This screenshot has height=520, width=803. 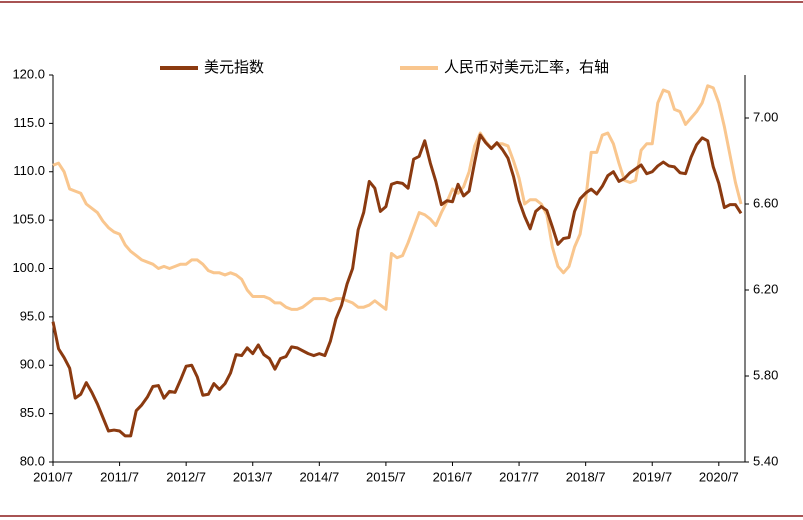 What do you see at coordinates (765, 288) in the screenshot?
I see `y2-tick-label: 6.20` at bounding box center [765, 288].